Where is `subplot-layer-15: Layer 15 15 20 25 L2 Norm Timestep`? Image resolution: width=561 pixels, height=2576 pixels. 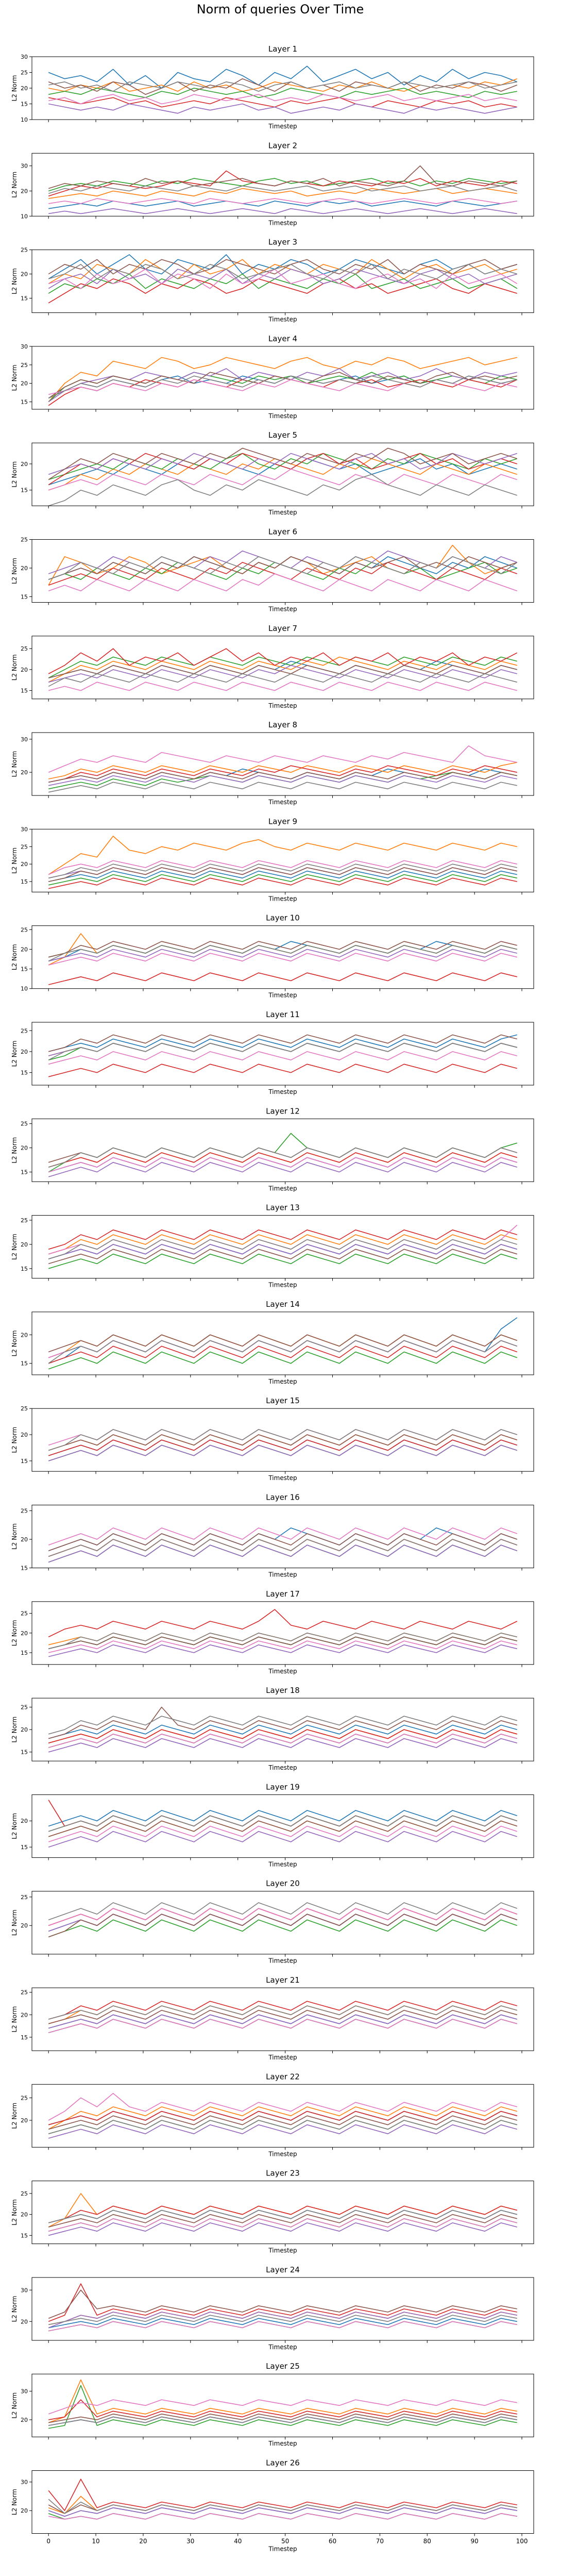
subplot-layer-15: Layer 15 15 20 25 L2 Norm Timestep is located at coordinates (272, 1439).